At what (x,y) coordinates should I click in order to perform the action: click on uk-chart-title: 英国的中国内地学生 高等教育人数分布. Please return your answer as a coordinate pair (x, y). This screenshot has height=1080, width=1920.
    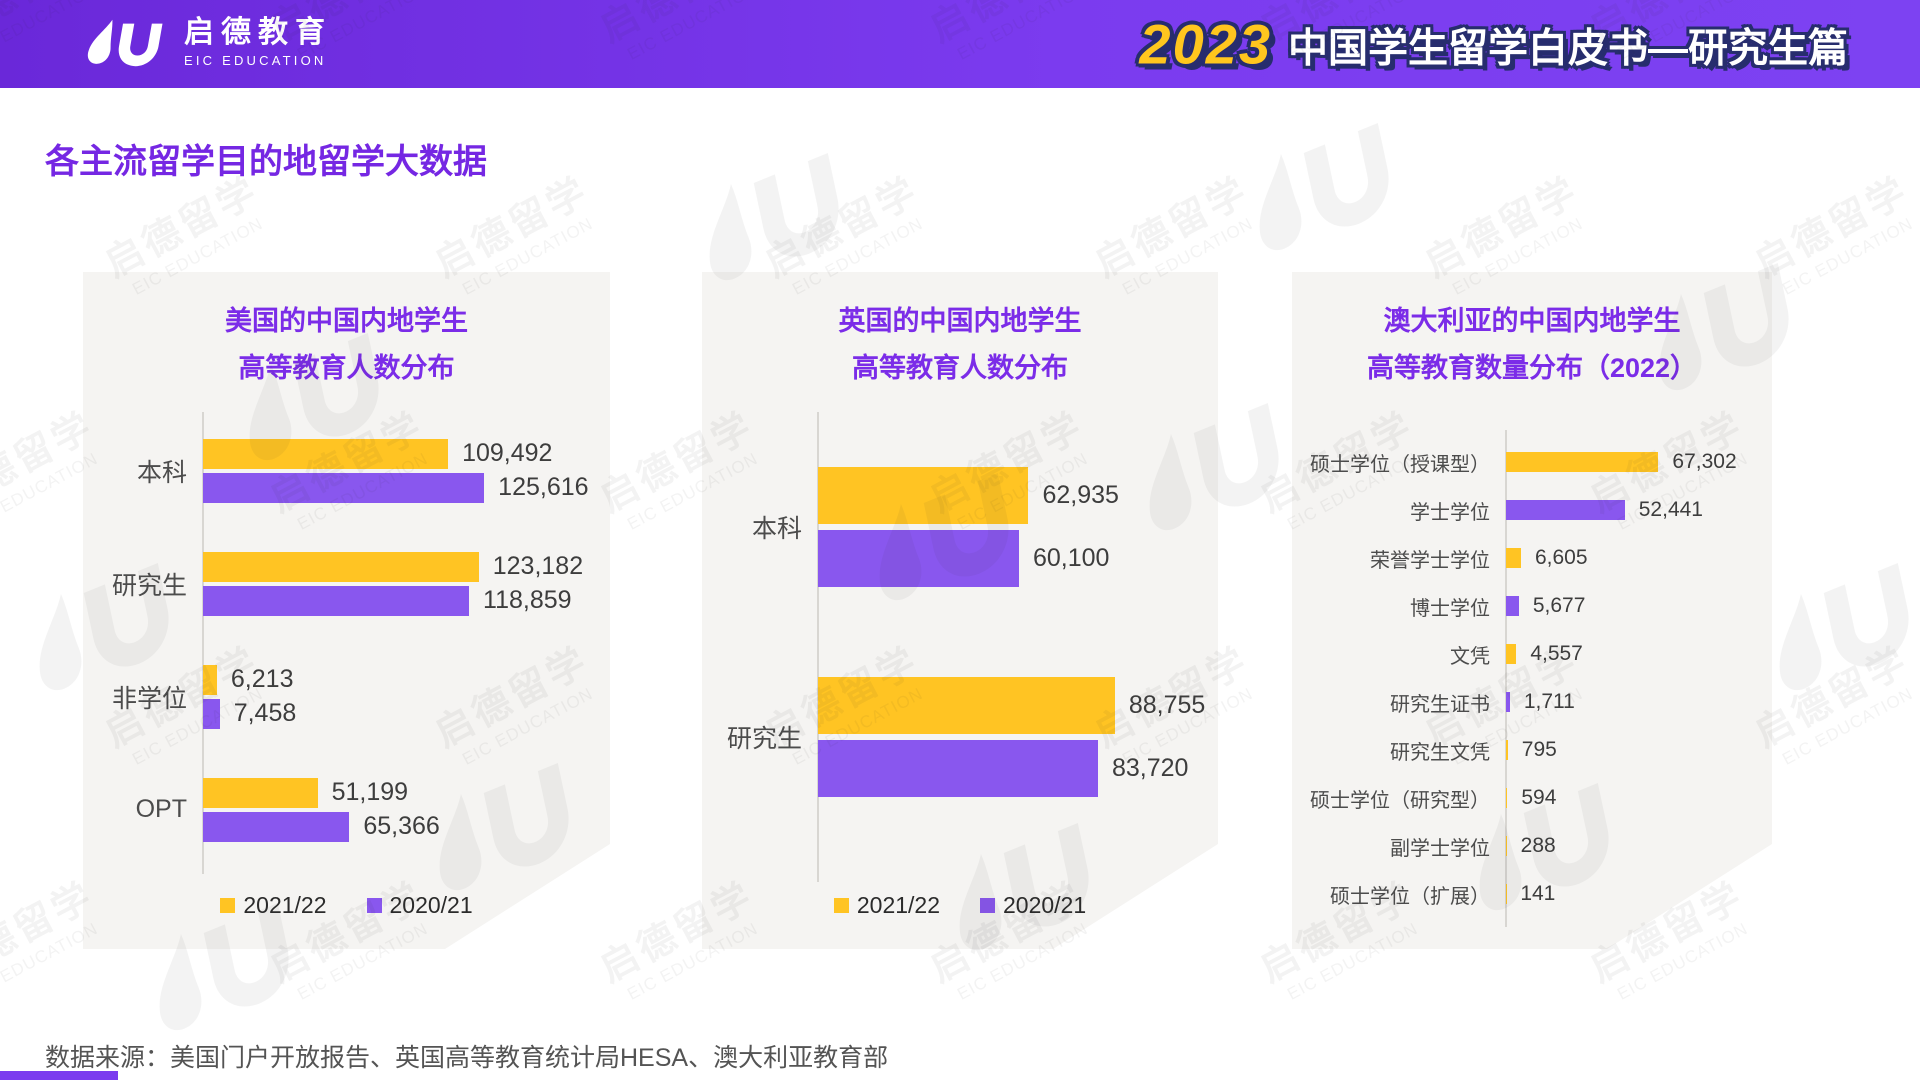
    Looking at the image, I should click on (960, 345).